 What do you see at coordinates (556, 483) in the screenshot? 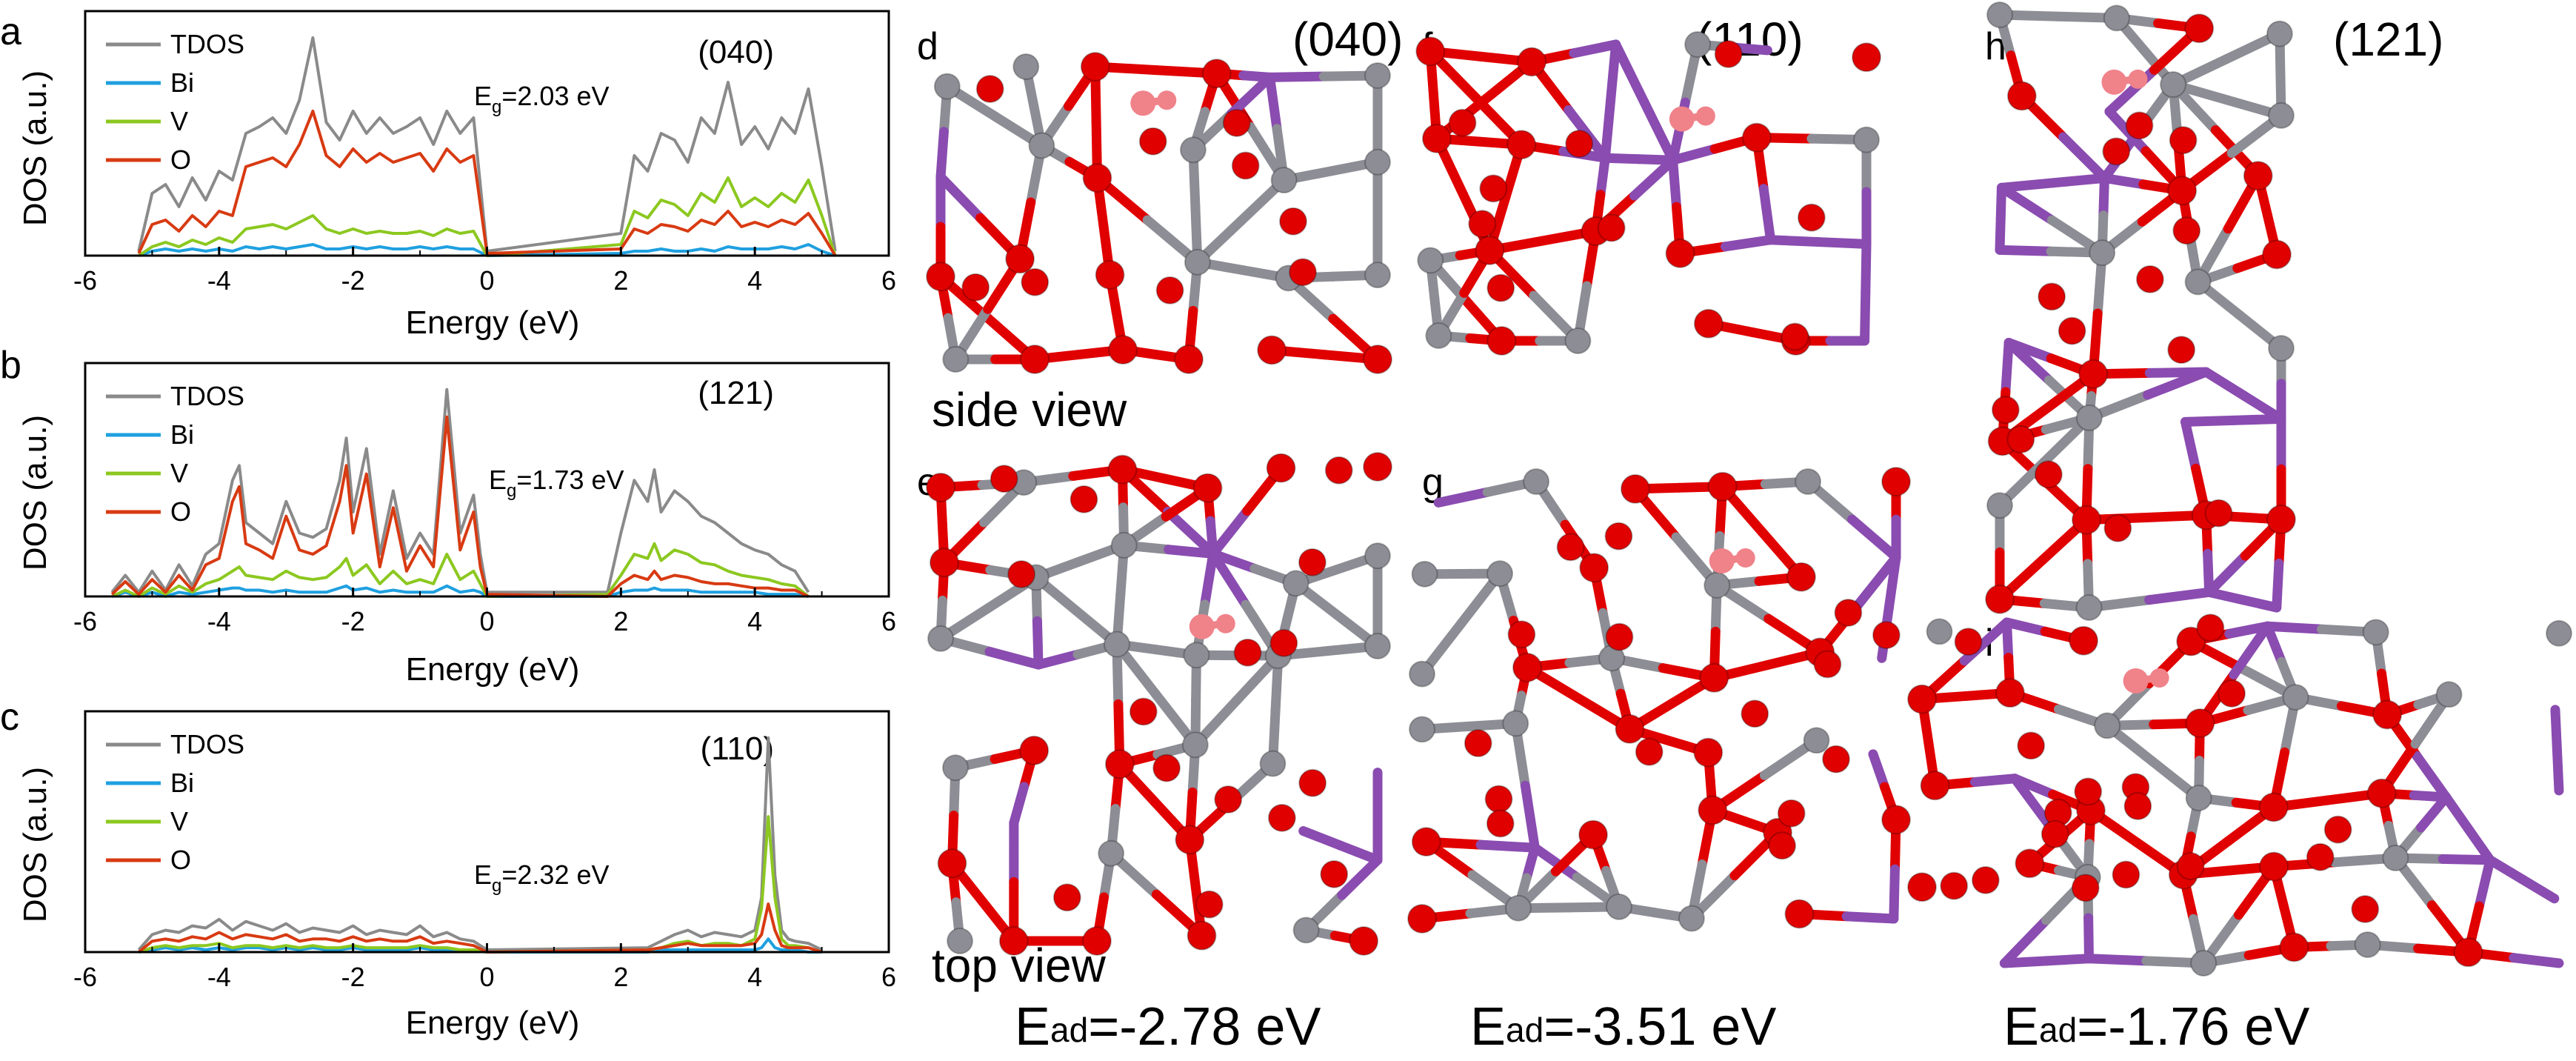
I see `band-gap-label-b: Eg=1.73 eV` at bounding box center [556, 483].